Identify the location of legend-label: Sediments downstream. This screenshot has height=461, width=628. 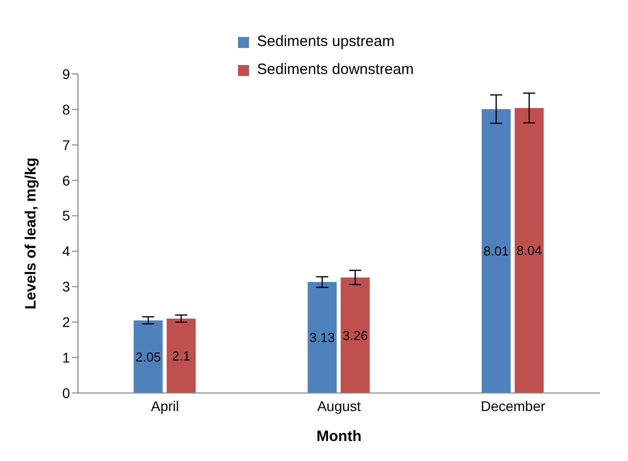
(335, 70).